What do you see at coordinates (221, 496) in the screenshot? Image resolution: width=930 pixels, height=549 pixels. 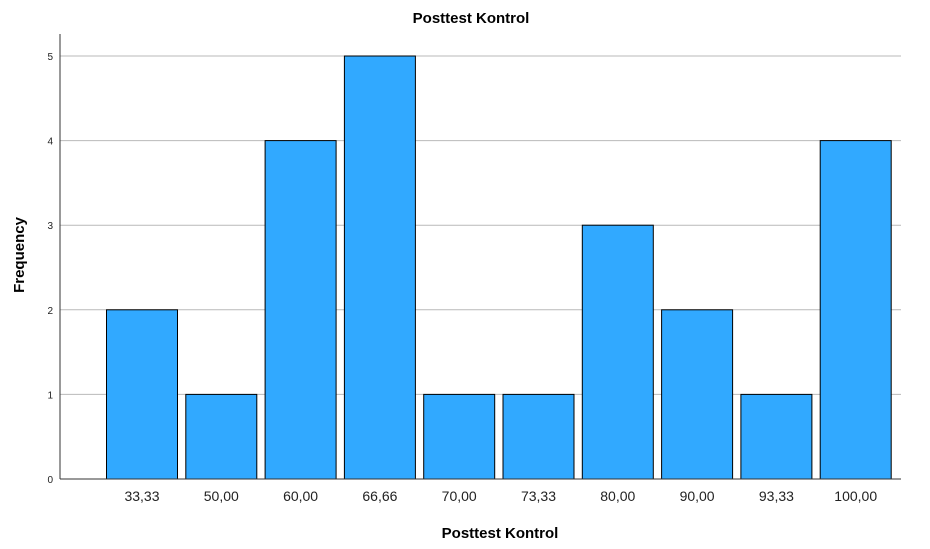 I see `x-tick-label: 50,00` at bounding box center [221, 496].